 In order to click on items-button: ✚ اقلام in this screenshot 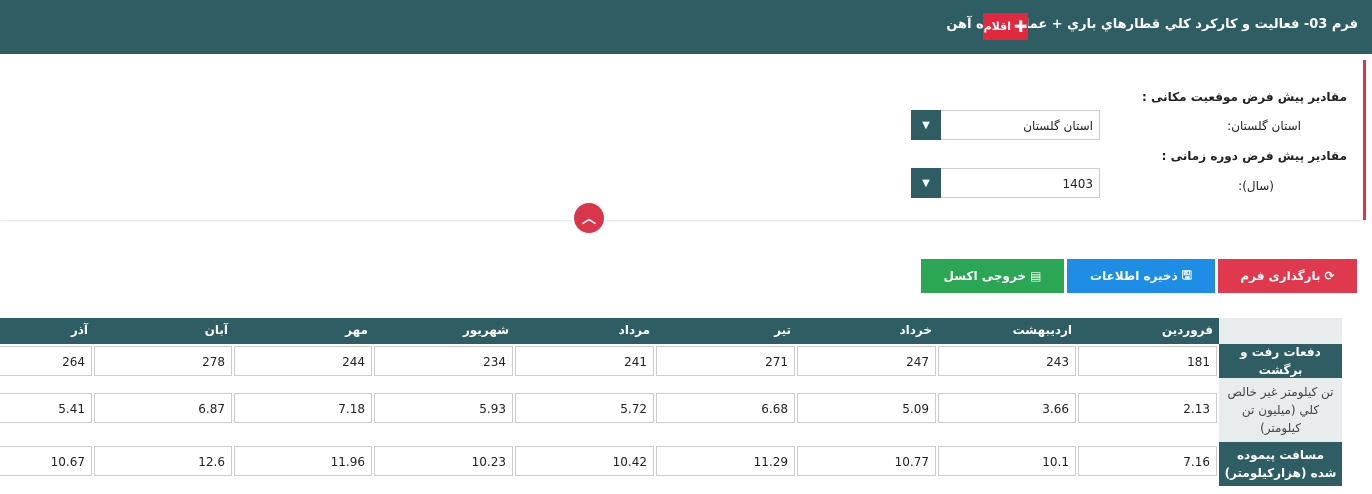, I will do `click(1005, 26)`.